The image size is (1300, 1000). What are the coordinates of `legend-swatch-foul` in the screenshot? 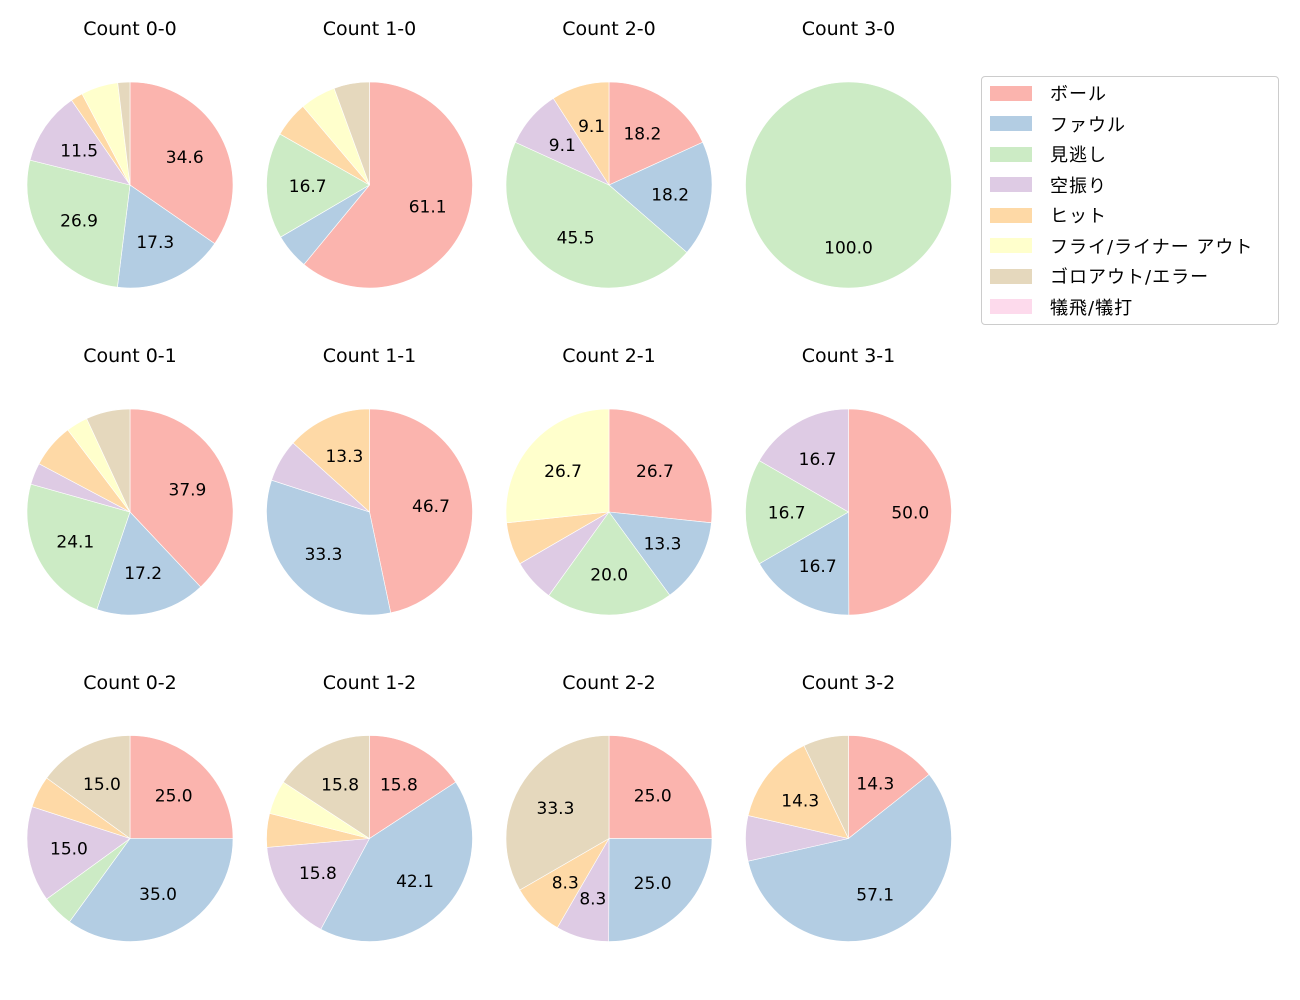 It's located at (1011, 123).